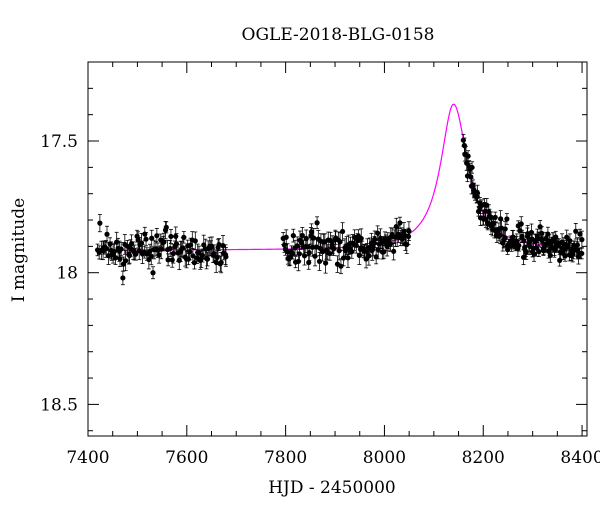  I want to click on x-tick-label: 8000, so click(384, 458).